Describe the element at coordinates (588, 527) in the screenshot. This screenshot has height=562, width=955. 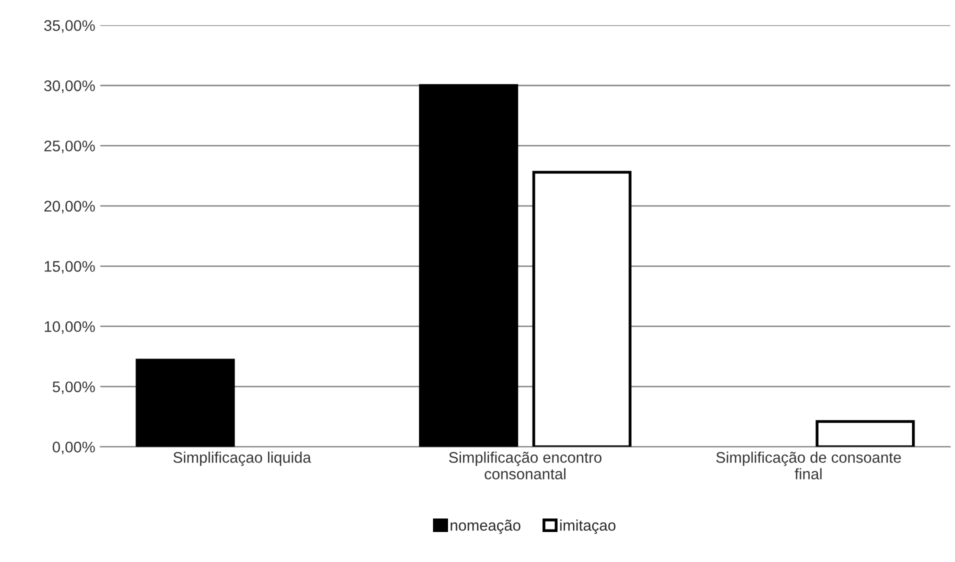
I see `legend-label: imitaçao` at that location.